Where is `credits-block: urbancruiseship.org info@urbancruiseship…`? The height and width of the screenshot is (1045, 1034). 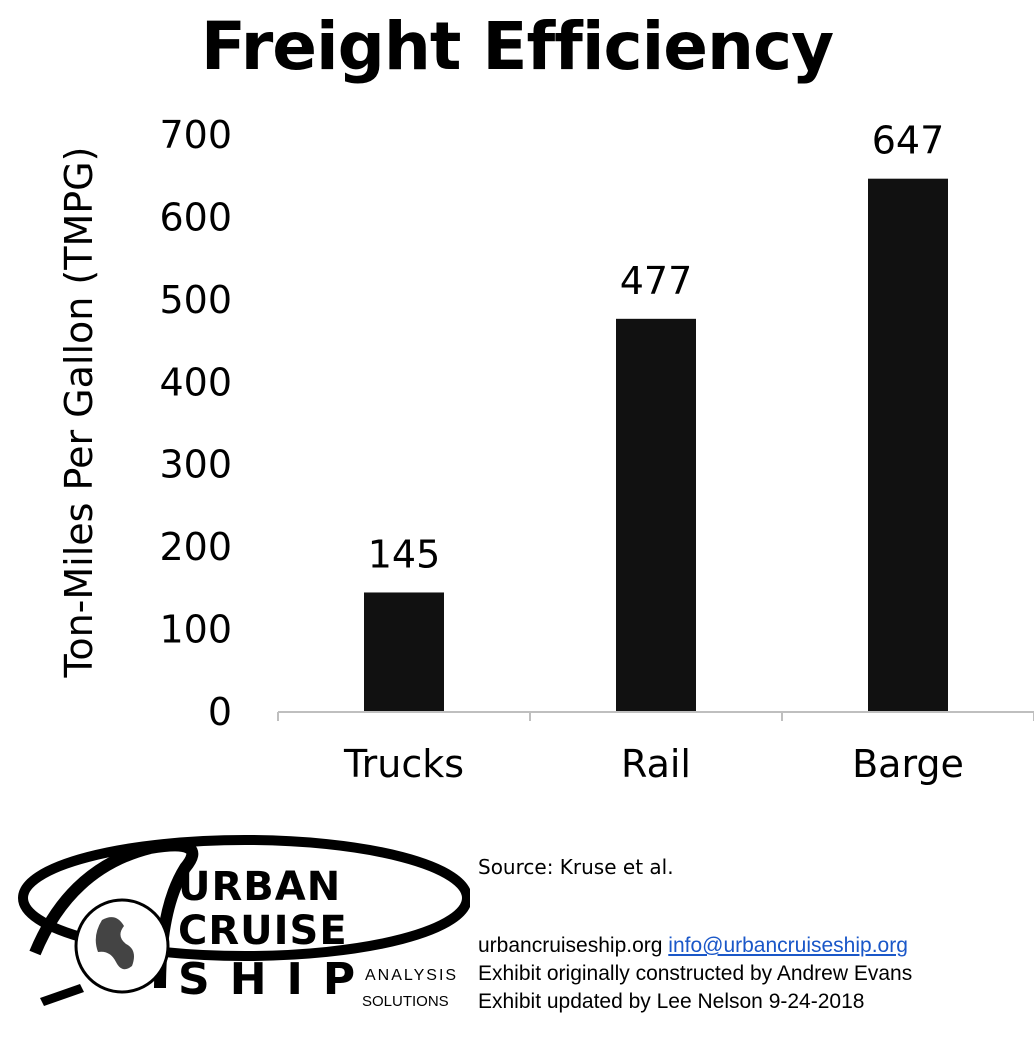 credits-block: urbancruiseship.org info@urbancruiseship… is located at coordinates (695, 974).